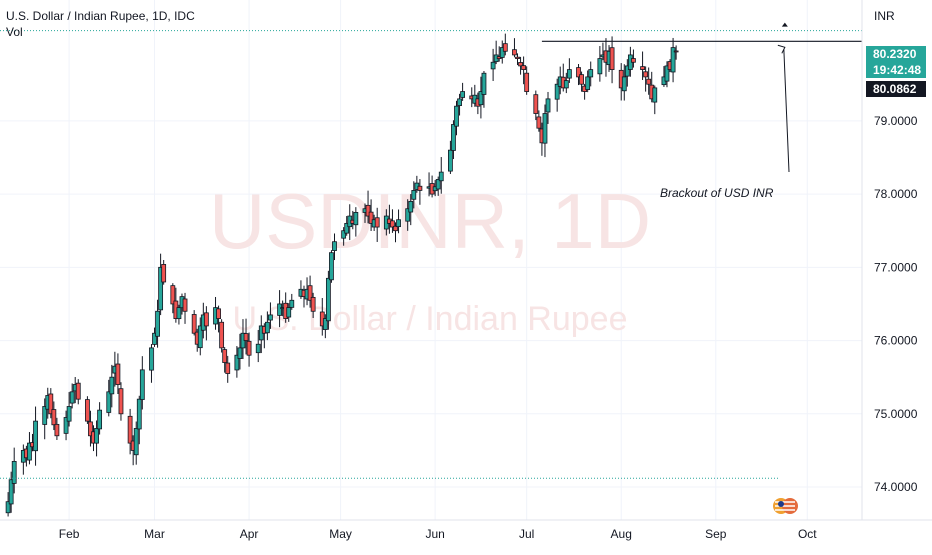  Describe the element at coordinates (896, 194) in the screenshot. I see `y-tick-label: 78.0000` at that location.